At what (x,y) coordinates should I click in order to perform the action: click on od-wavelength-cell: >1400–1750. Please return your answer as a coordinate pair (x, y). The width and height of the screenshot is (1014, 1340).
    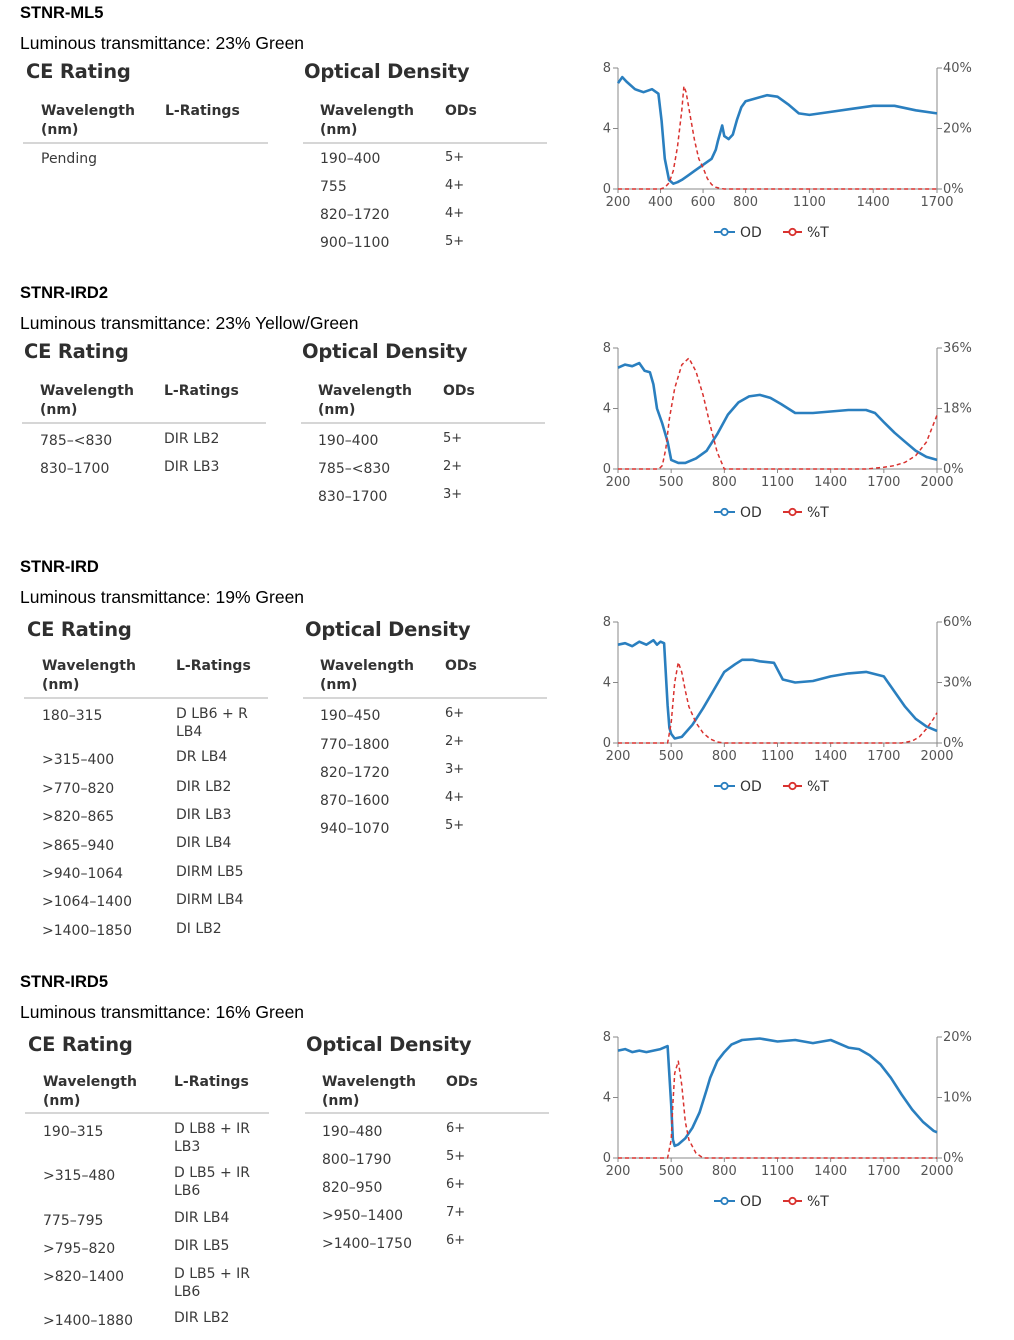
    Looking at the image, I should click on (367, 1244).